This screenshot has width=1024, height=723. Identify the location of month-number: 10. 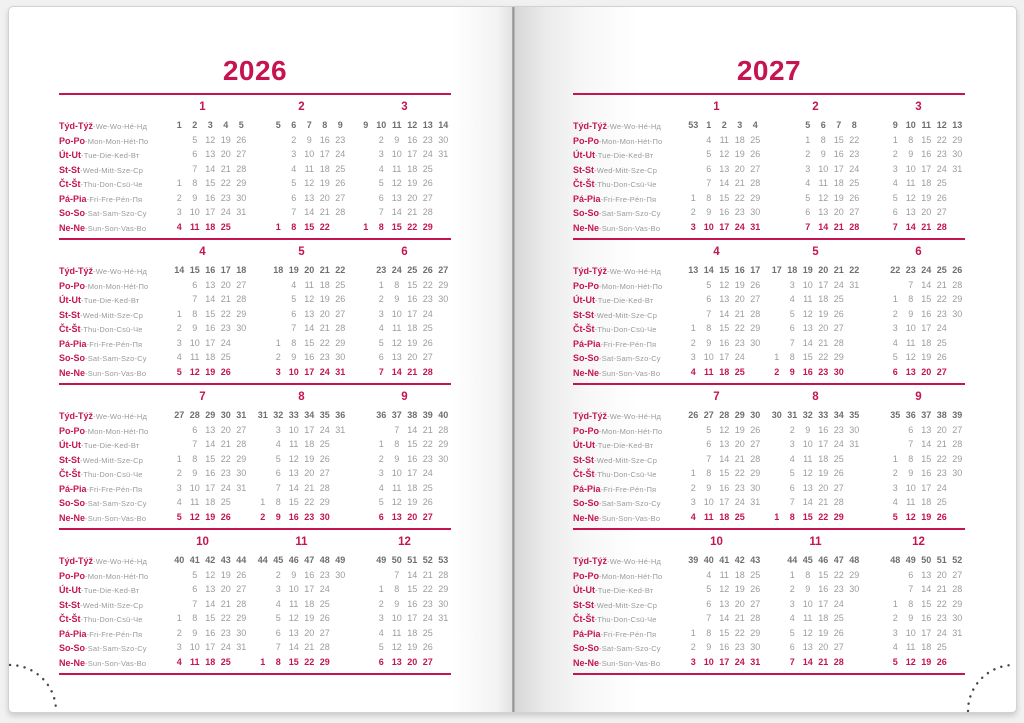
(202, 542).